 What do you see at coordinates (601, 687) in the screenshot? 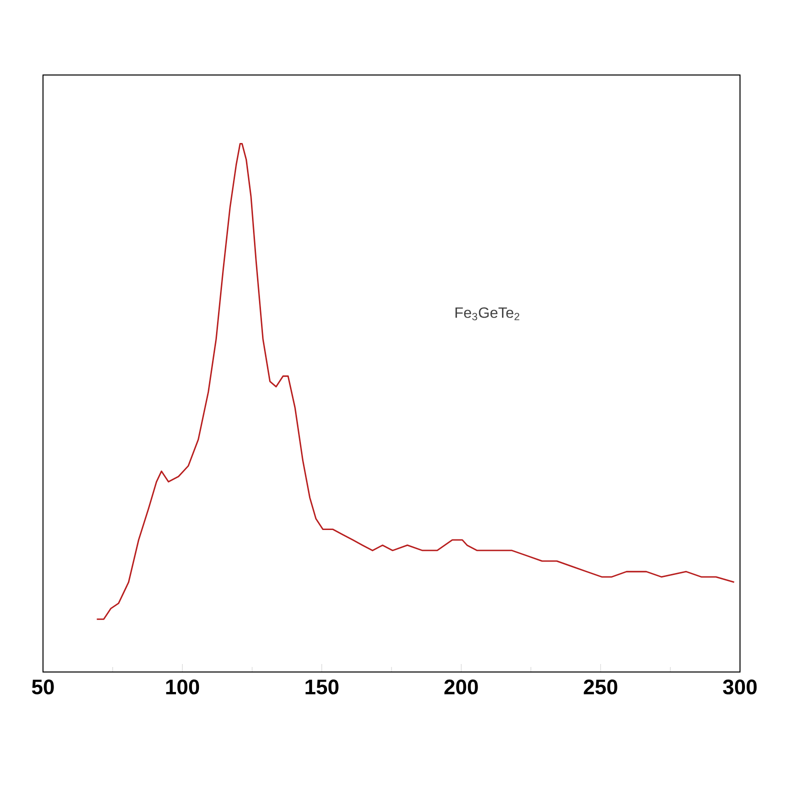
I see `x-tick-label: 250` at bounding box center [601, 687].